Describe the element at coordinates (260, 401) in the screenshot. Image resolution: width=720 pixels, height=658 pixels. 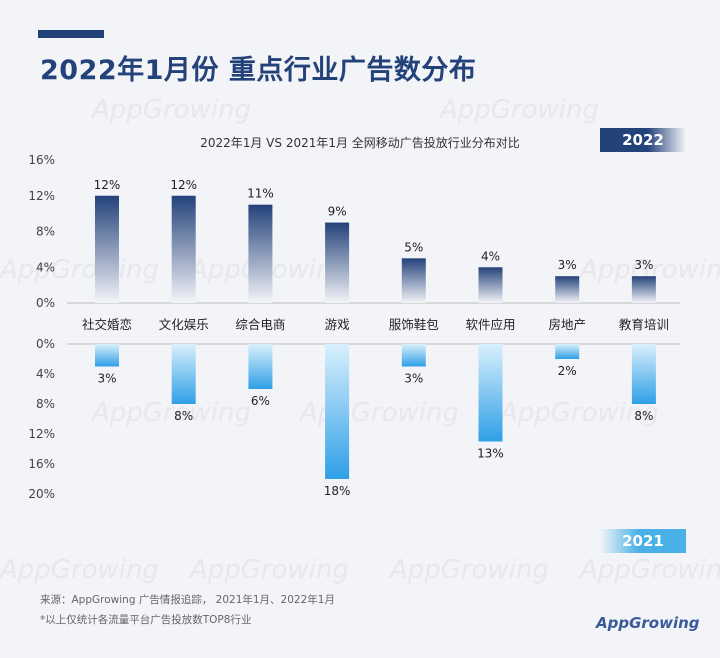
I see `data-label-2021: 6%` at that location.